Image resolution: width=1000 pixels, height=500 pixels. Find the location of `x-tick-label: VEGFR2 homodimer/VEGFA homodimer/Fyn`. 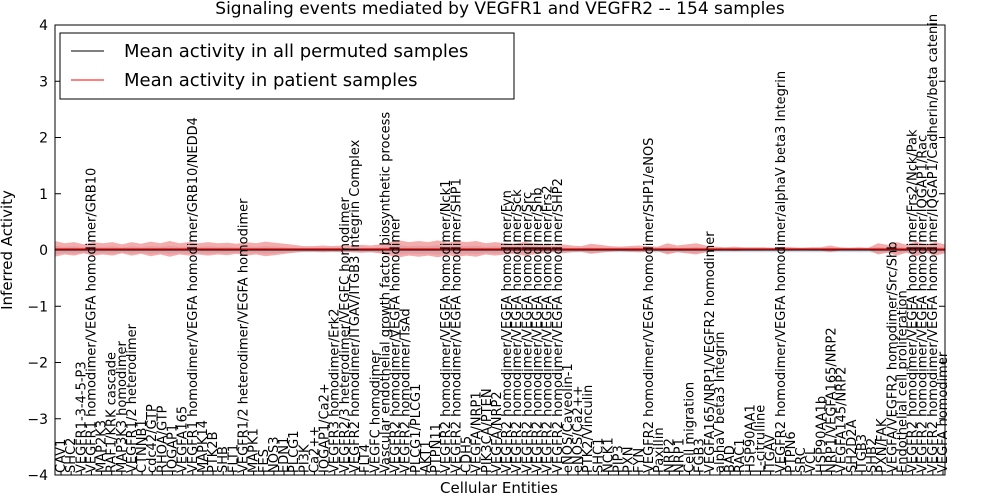

x-tick-label: VEGFR2 homodimer/VEGFA homodimer/Fyn is located at coordinates (507, 331).